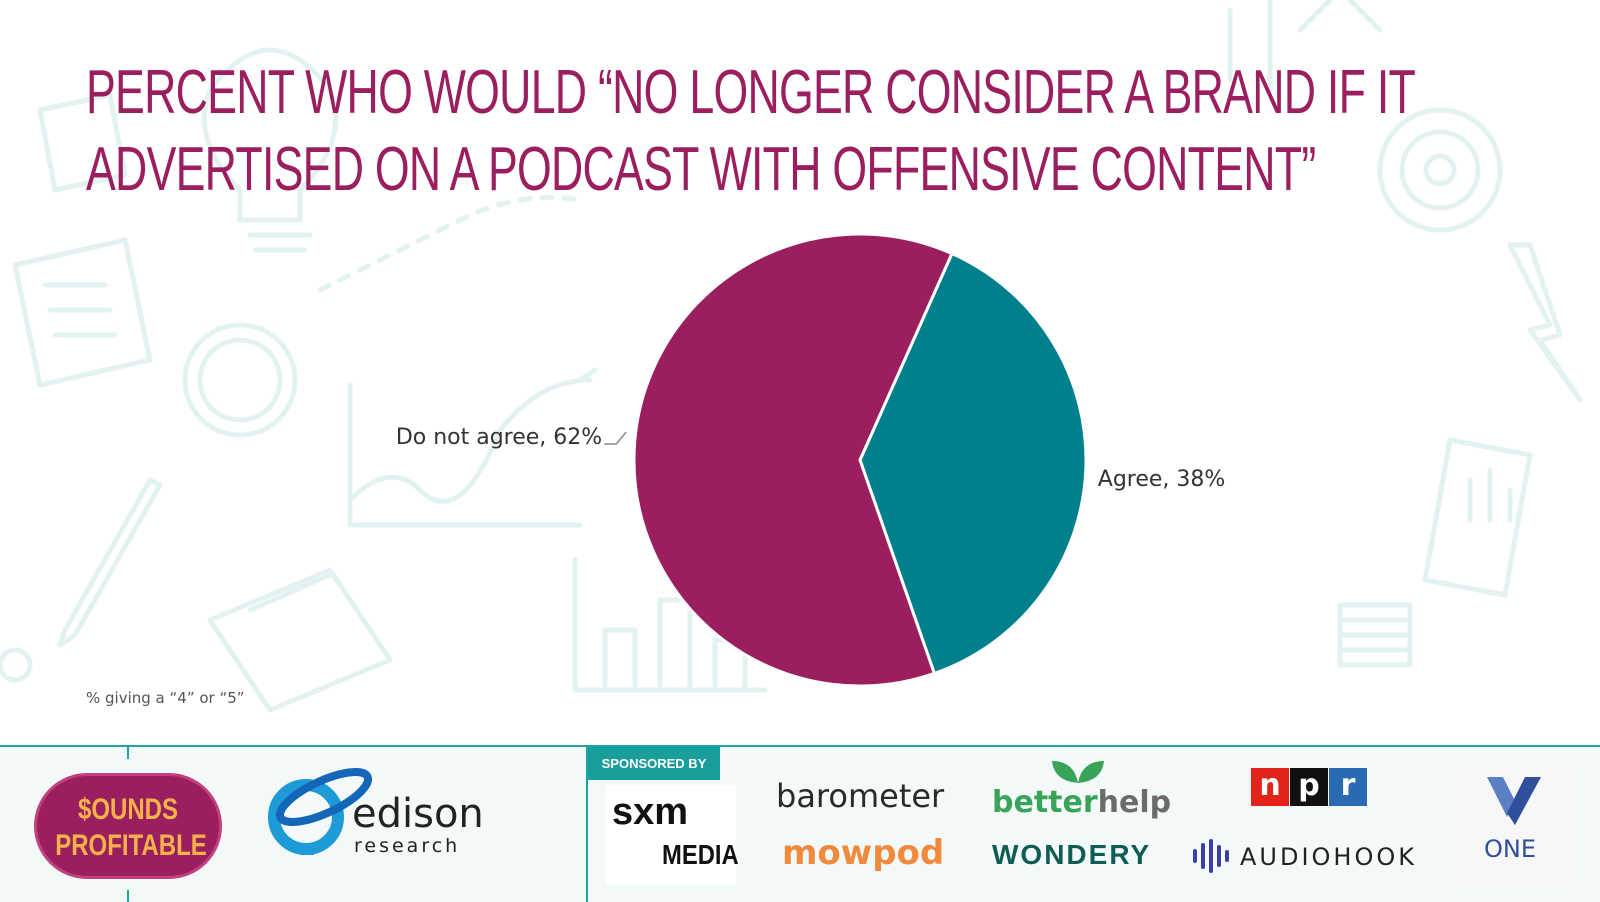 This screenshot has height=902, width=1600. I want to click on one-text: ONE, so click(1510, 849).